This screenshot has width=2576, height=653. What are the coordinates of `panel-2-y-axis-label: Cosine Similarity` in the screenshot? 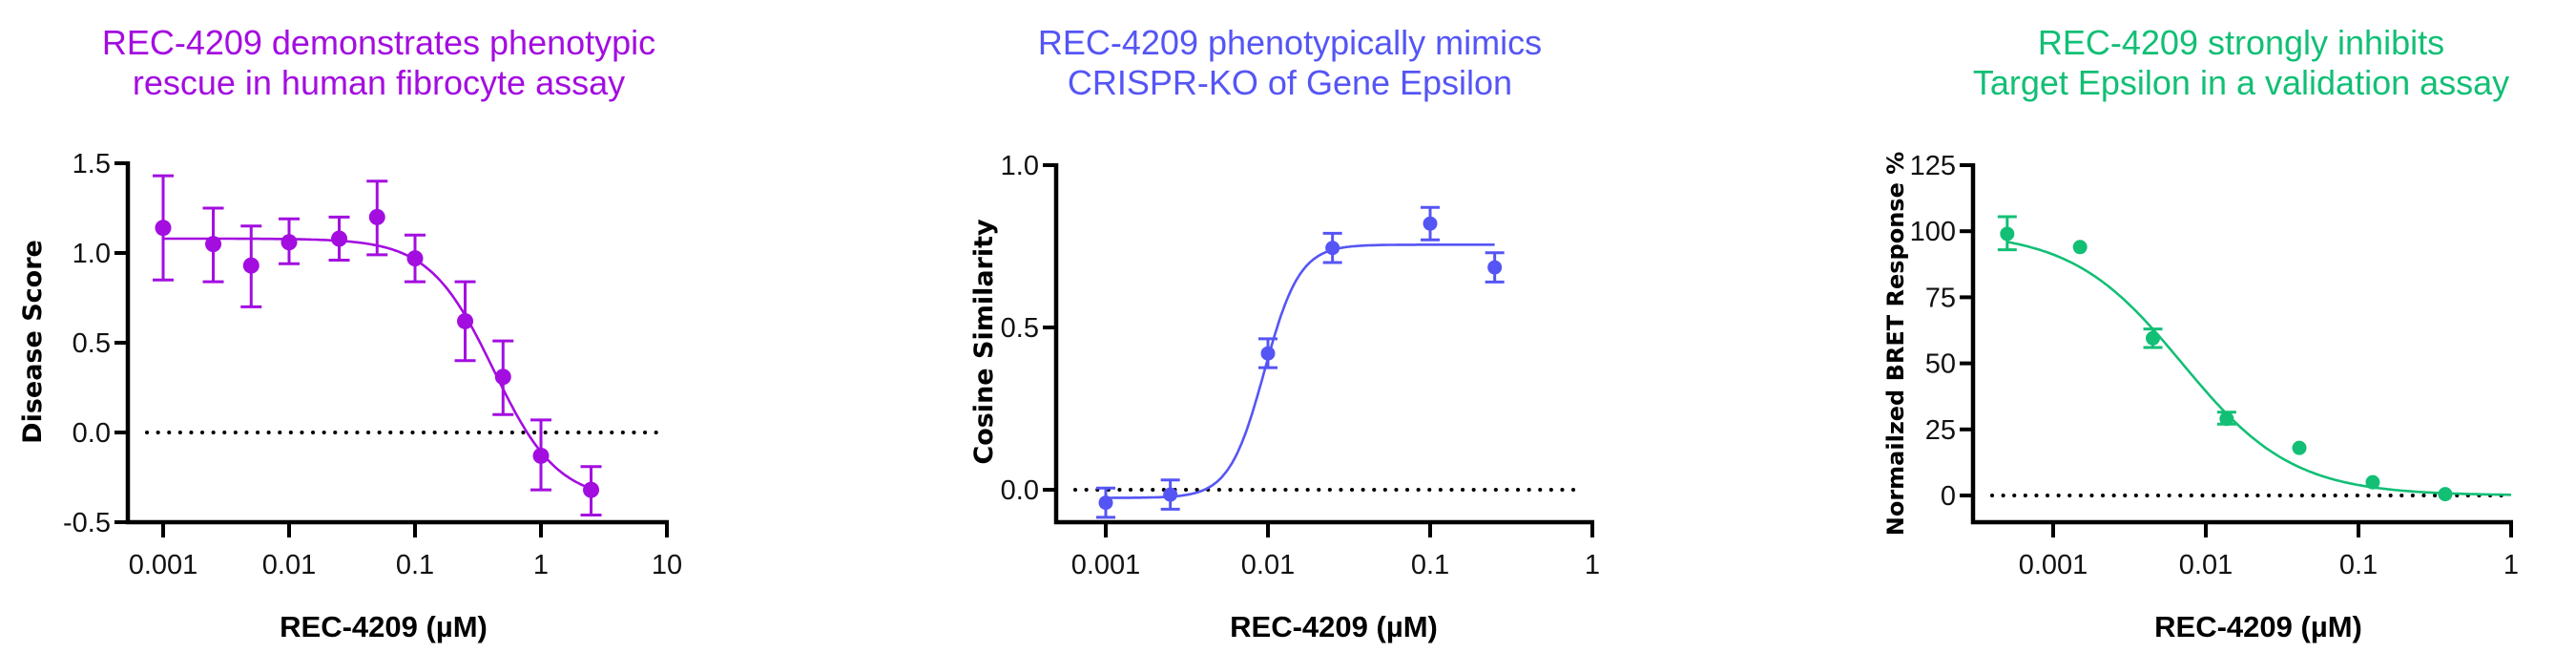 It's located at (984, 342).